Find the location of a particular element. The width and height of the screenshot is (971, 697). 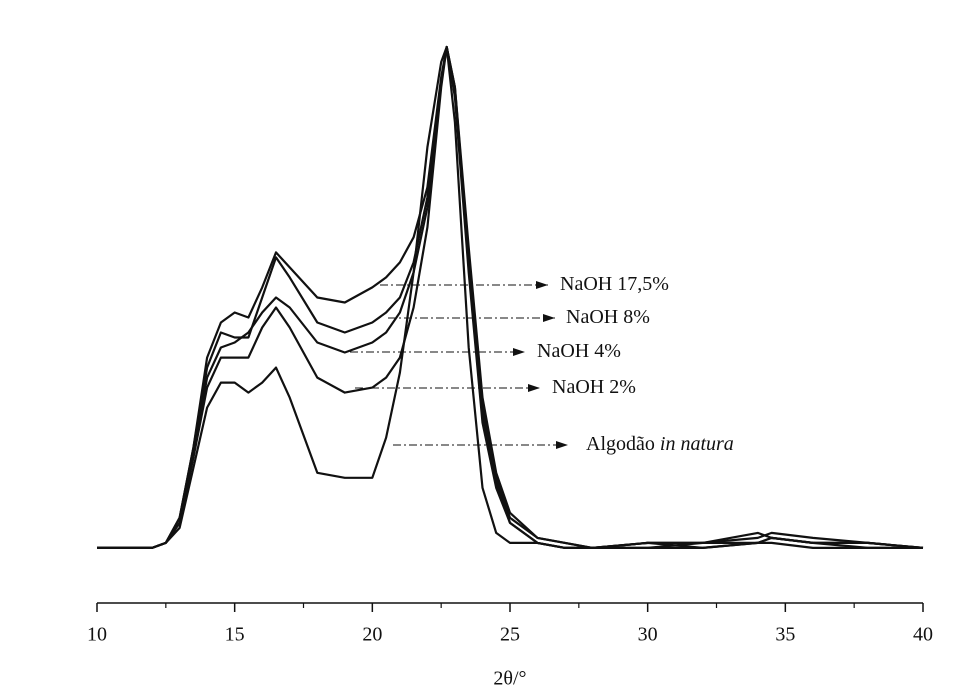

legend-label: Algodão in natura is located at coordinates (660, 444).